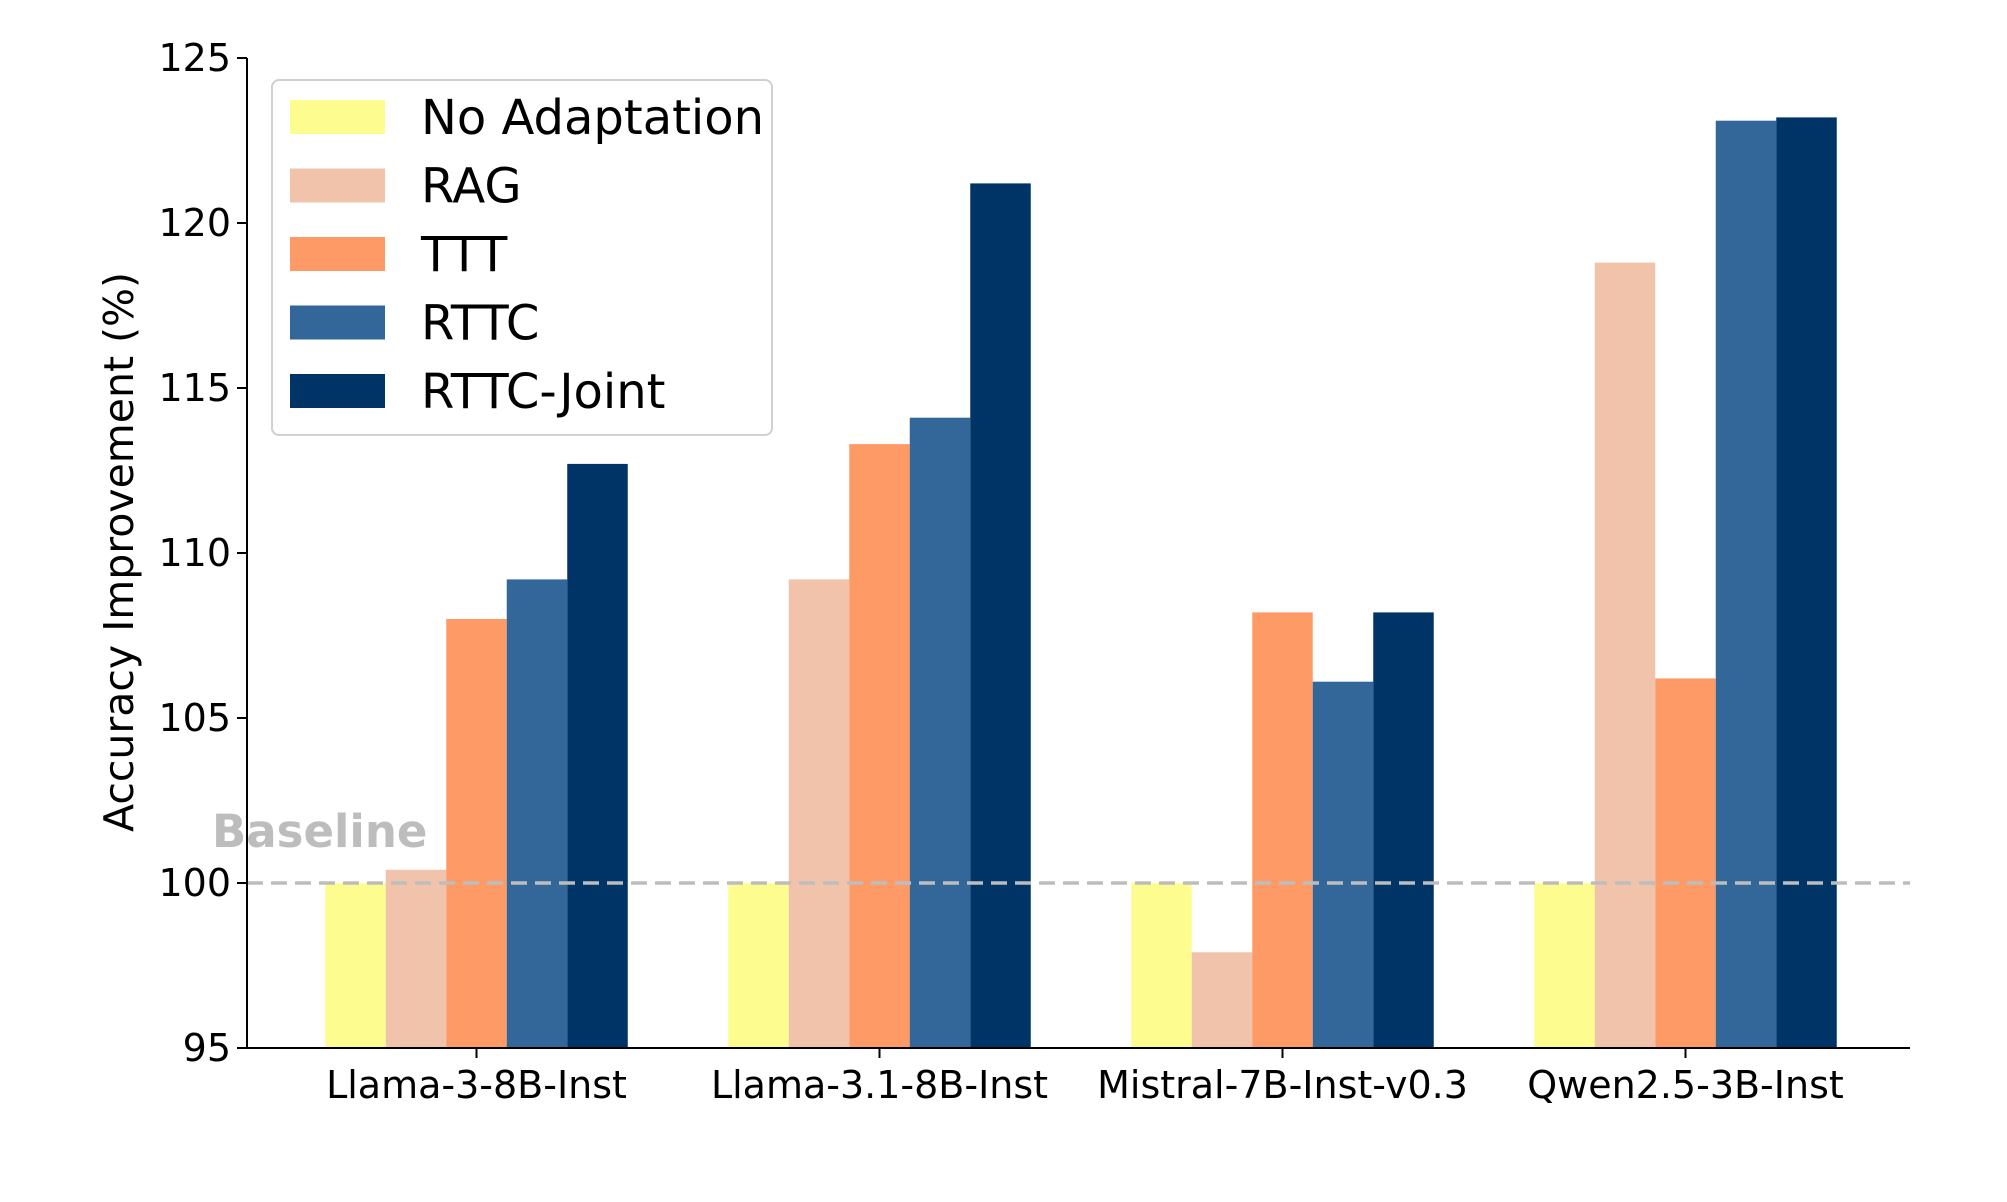 The height and width of the screenshot is (1202, 2007). I want to click on legend: No Adaptation RAG TTT RTTC RTTC-Joint, so click(522, 257).